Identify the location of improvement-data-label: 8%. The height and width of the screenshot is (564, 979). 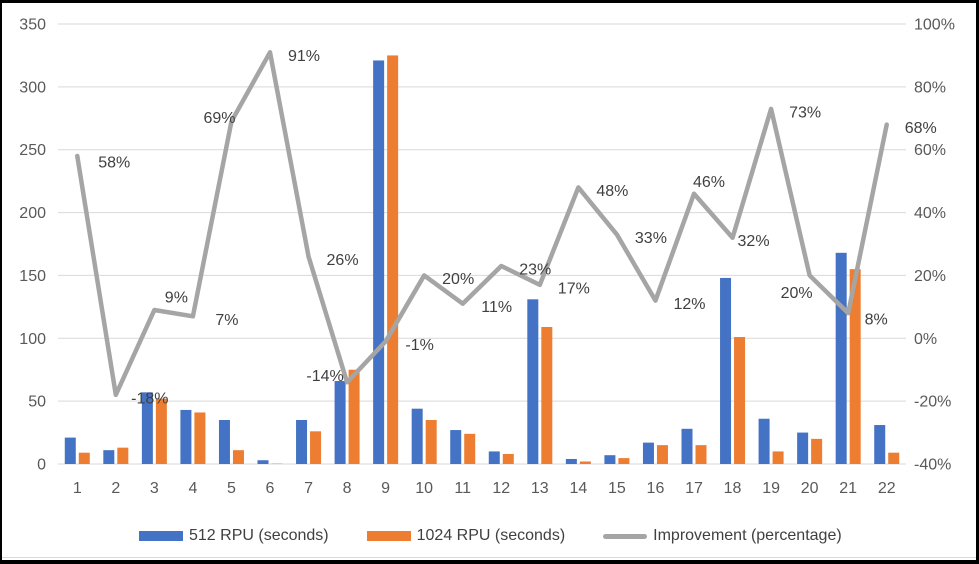
(876, 320).